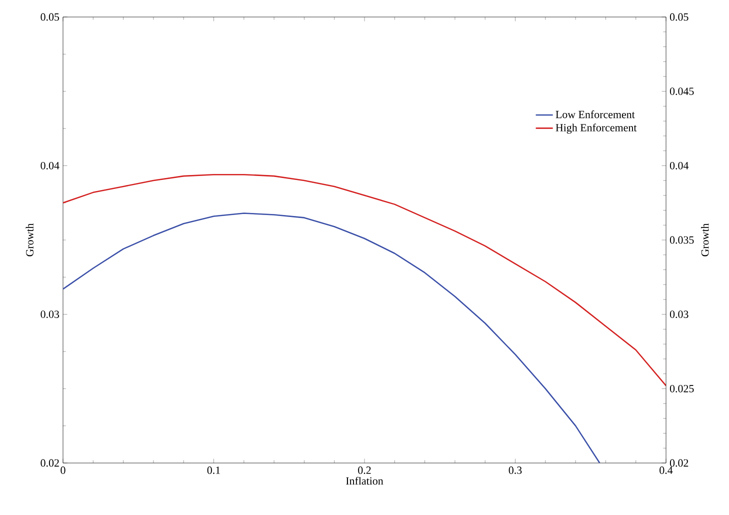 This screenshot has width=729, height=515. I want to click on y-tick-label: 0.03, so click(50, 314).